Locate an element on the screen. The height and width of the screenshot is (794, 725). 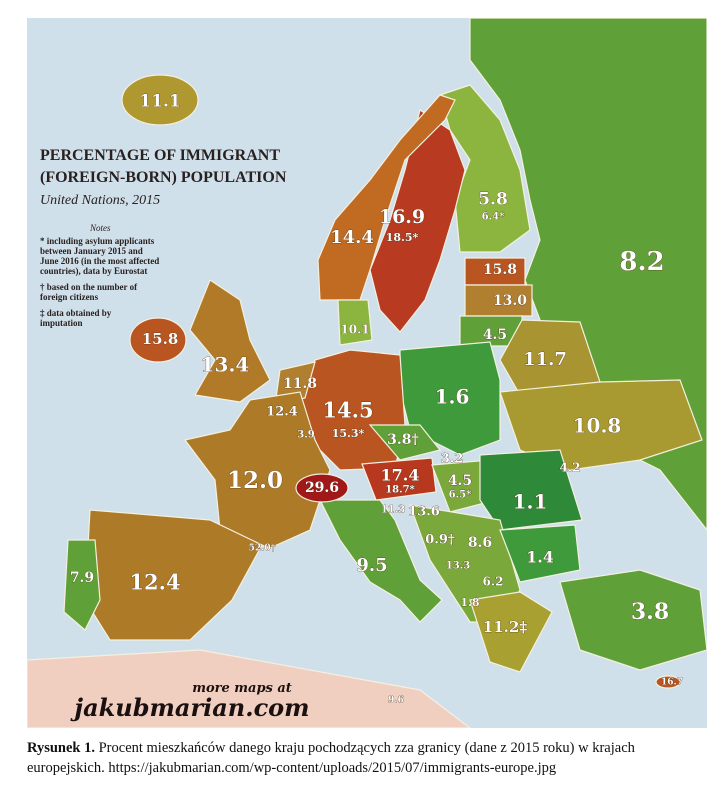
note-line: between January 2015 and is located at coordinates (91, 251).